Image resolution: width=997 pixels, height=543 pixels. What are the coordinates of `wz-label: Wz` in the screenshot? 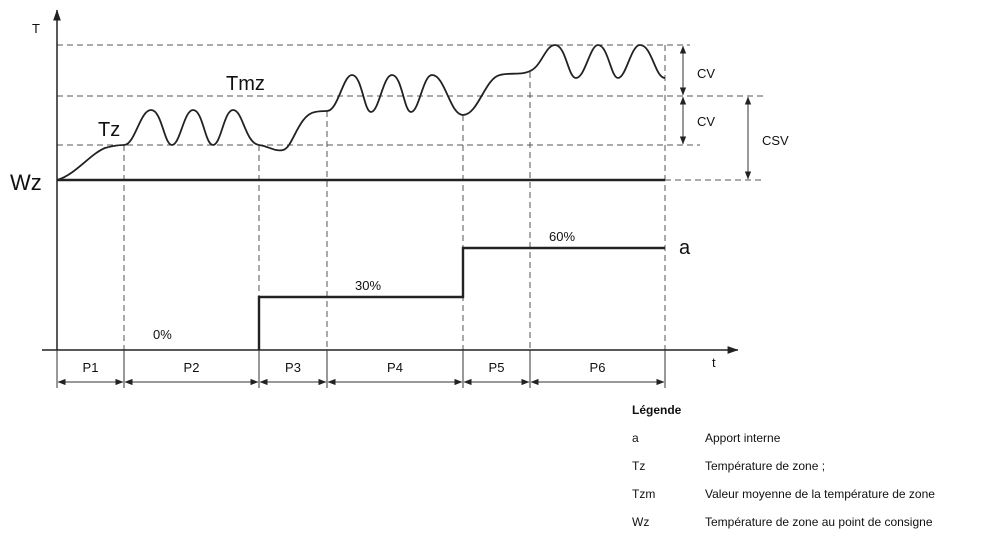 It's located at (26, 182).